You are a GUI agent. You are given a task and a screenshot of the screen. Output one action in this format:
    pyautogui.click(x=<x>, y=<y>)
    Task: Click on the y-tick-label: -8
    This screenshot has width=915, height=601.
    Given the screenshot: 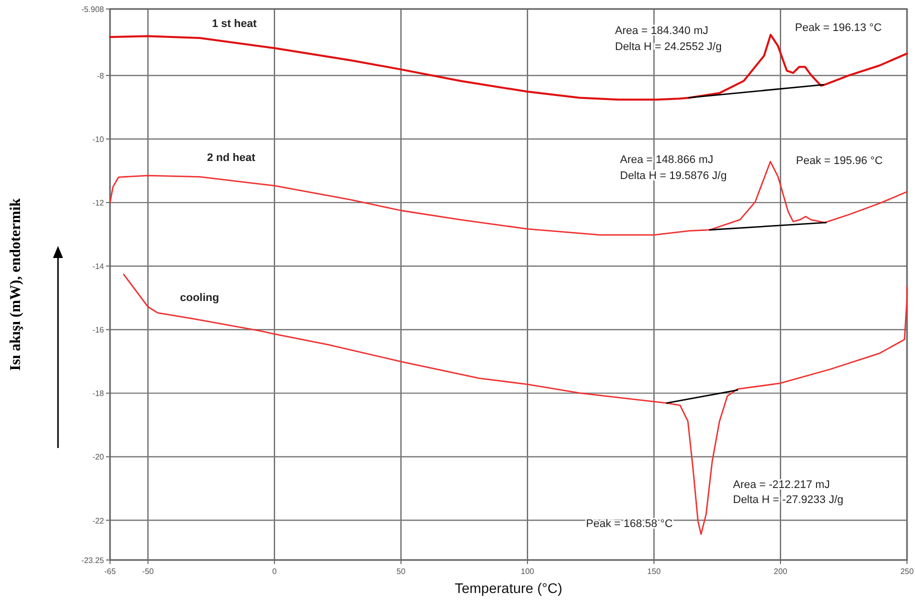 What is the action you would take?
    pyautogui.click(x=100, y=75)
    